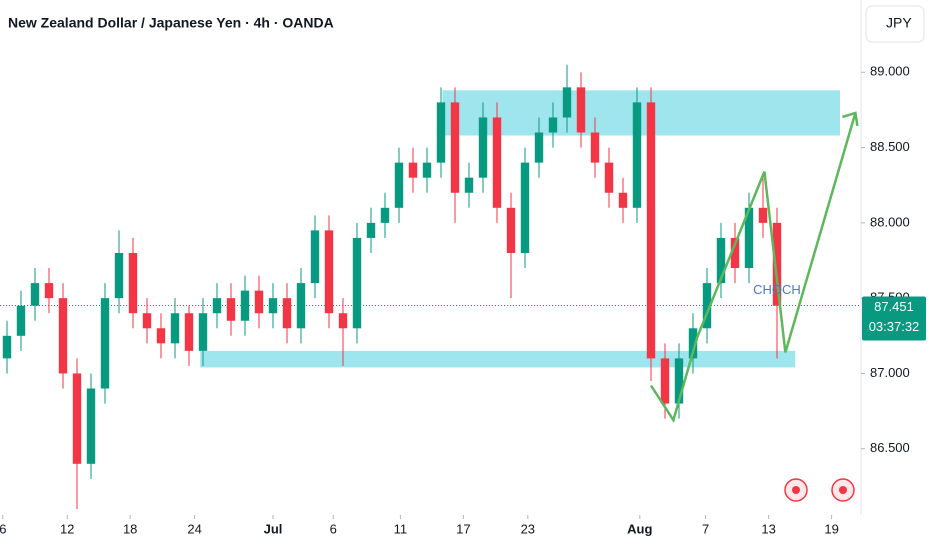 Image resolution: width=932 pixels, height=550 pixels. What do you see at coordinates (705, 528) in the screenshot?
I see `x-tick-label: 7` at bounding box center [705, 528].